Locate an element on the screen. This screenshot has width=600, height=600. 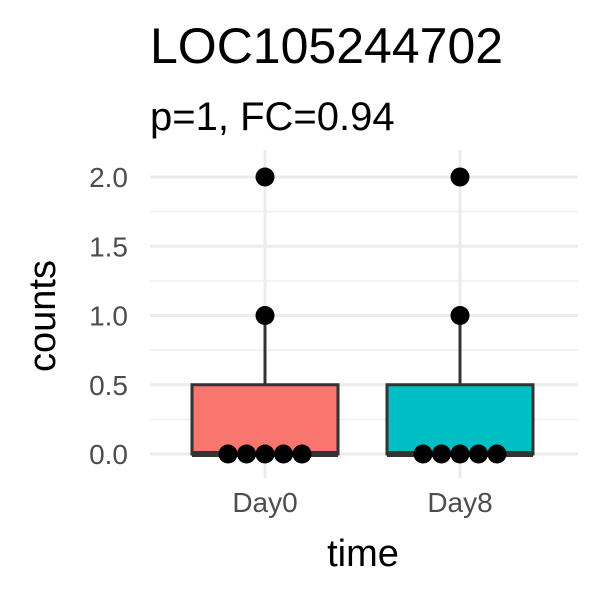
box-day0 is located at coordinates (265, 419).